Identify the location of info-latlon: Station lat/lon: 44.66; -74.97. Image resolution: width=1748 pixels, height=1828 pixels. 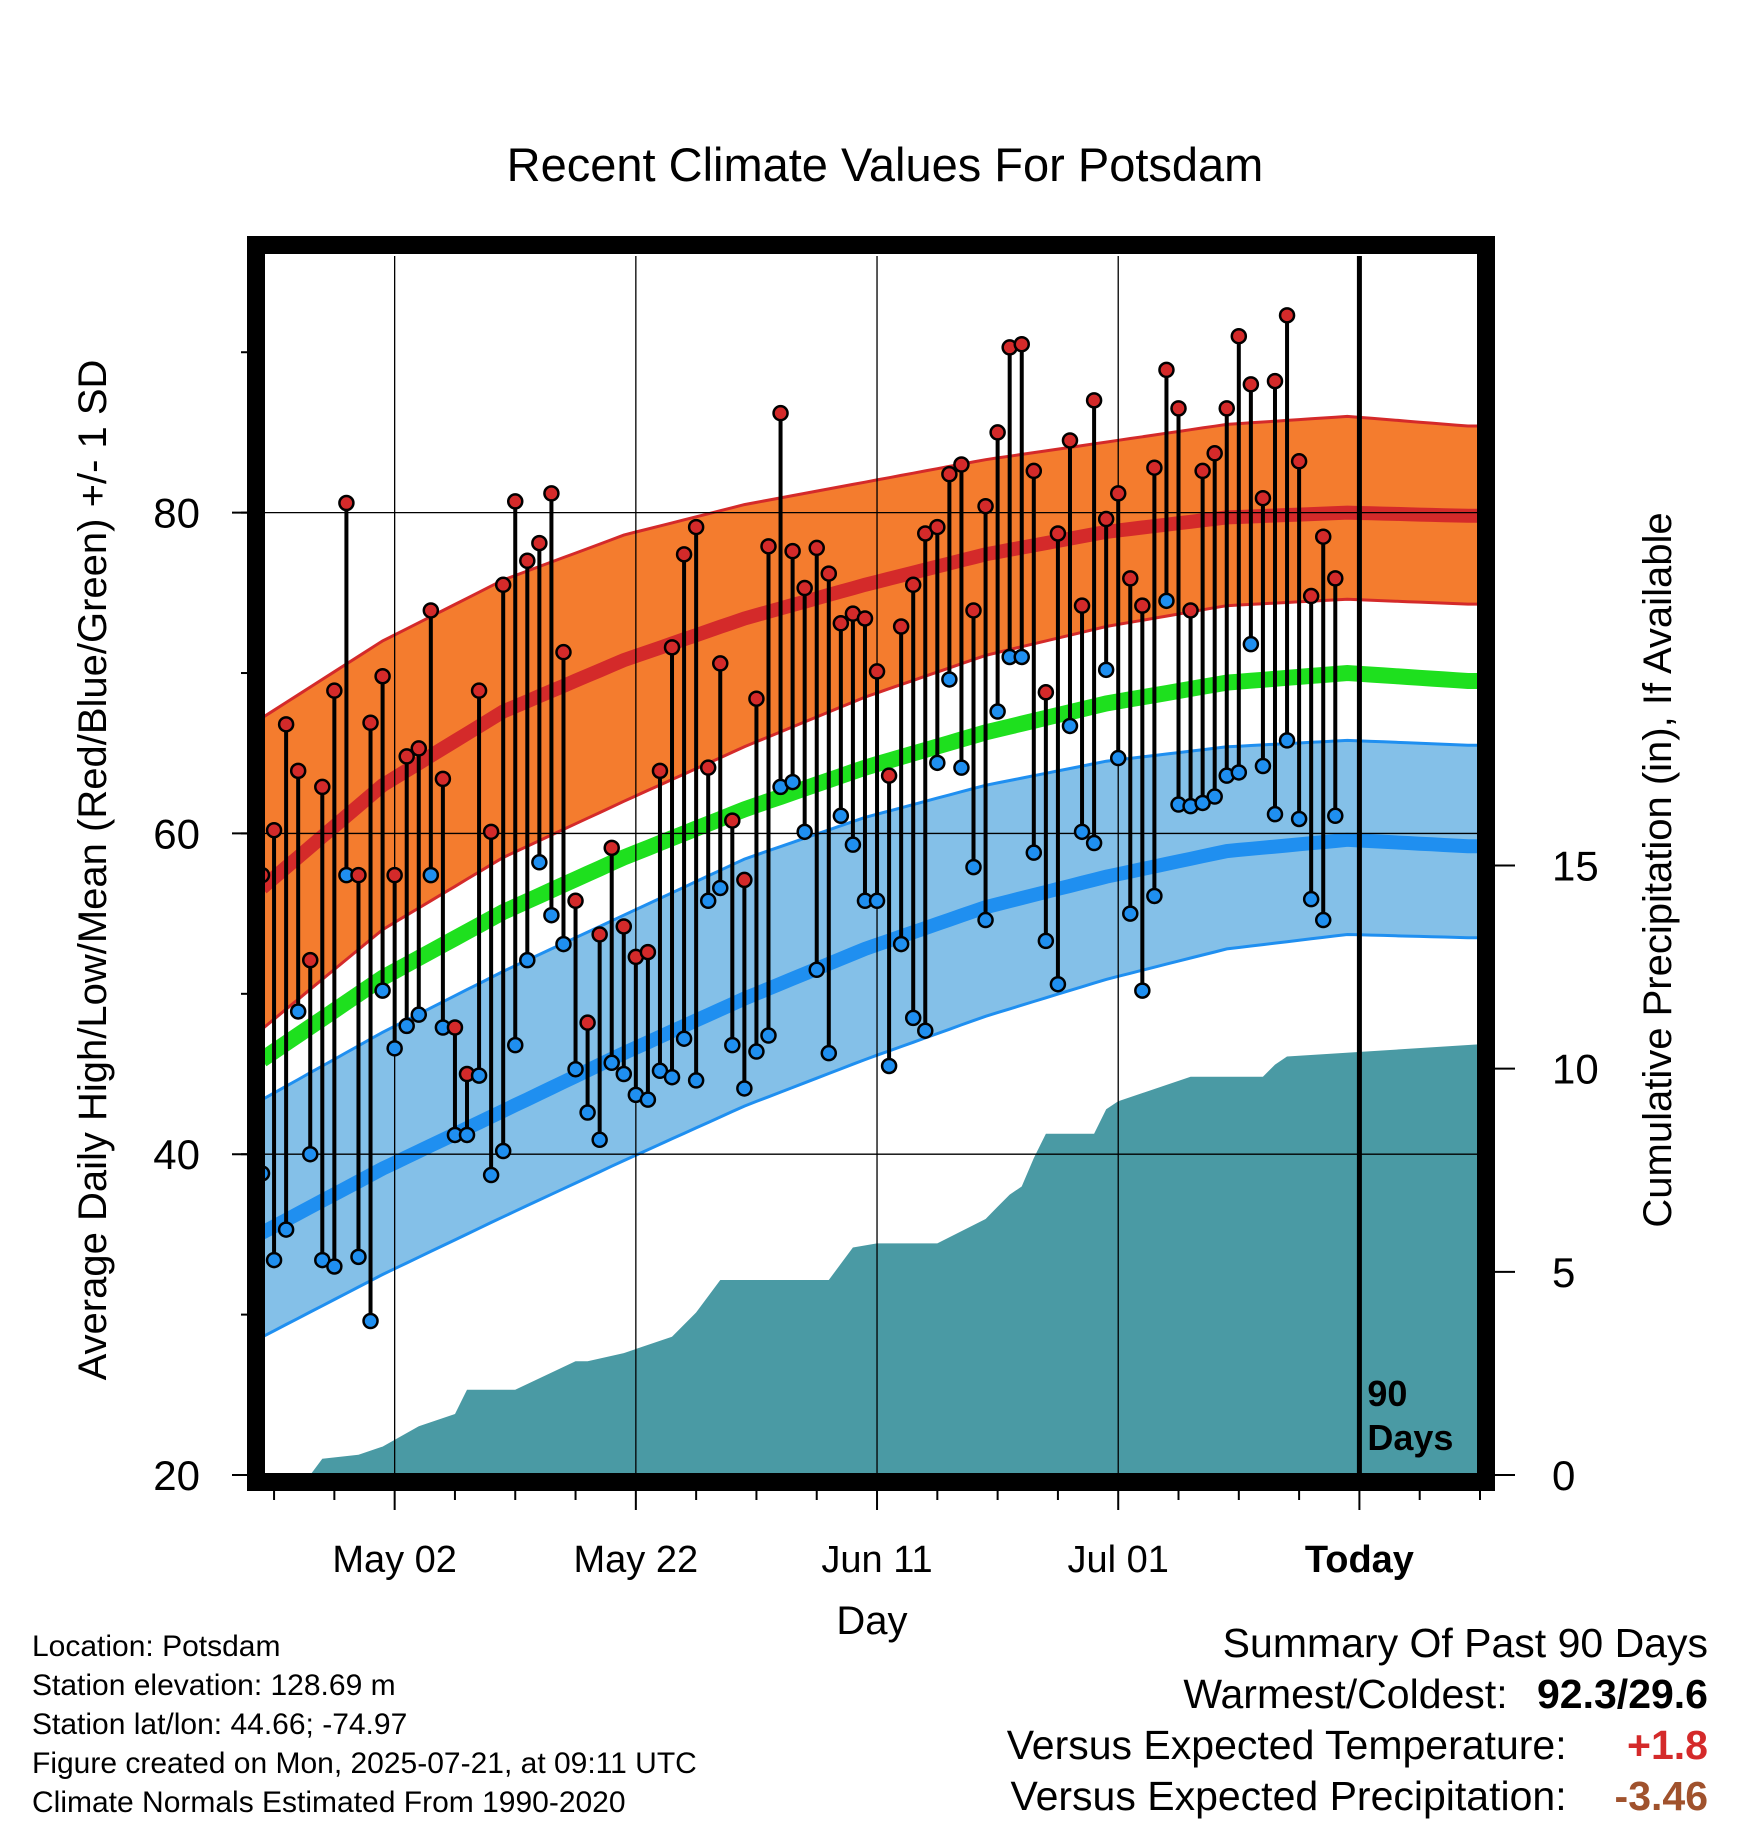
(220, 1724).